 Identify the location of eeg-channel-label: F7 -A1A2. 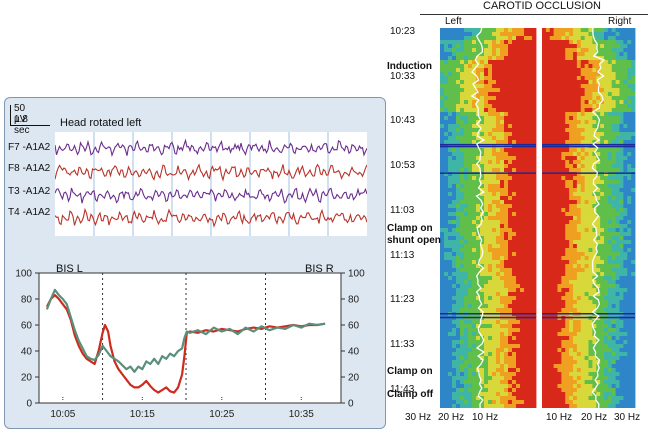
(29, 147).